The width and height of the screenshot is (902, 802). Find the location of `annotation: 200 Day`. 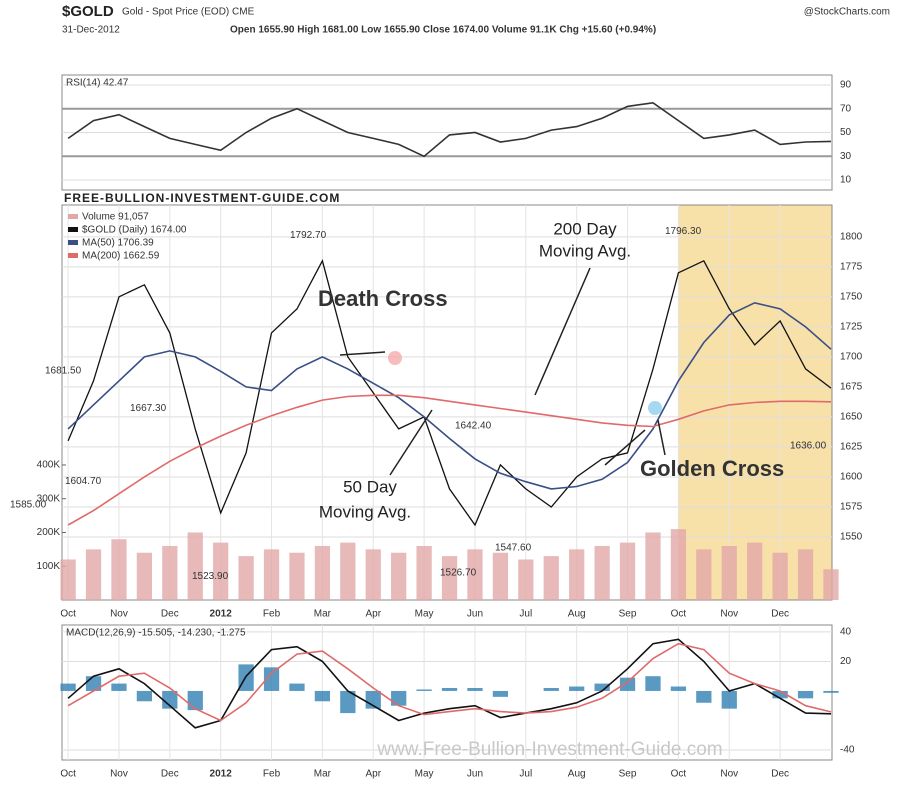

annotation: 200 Day is located at coordinates (585, 228).